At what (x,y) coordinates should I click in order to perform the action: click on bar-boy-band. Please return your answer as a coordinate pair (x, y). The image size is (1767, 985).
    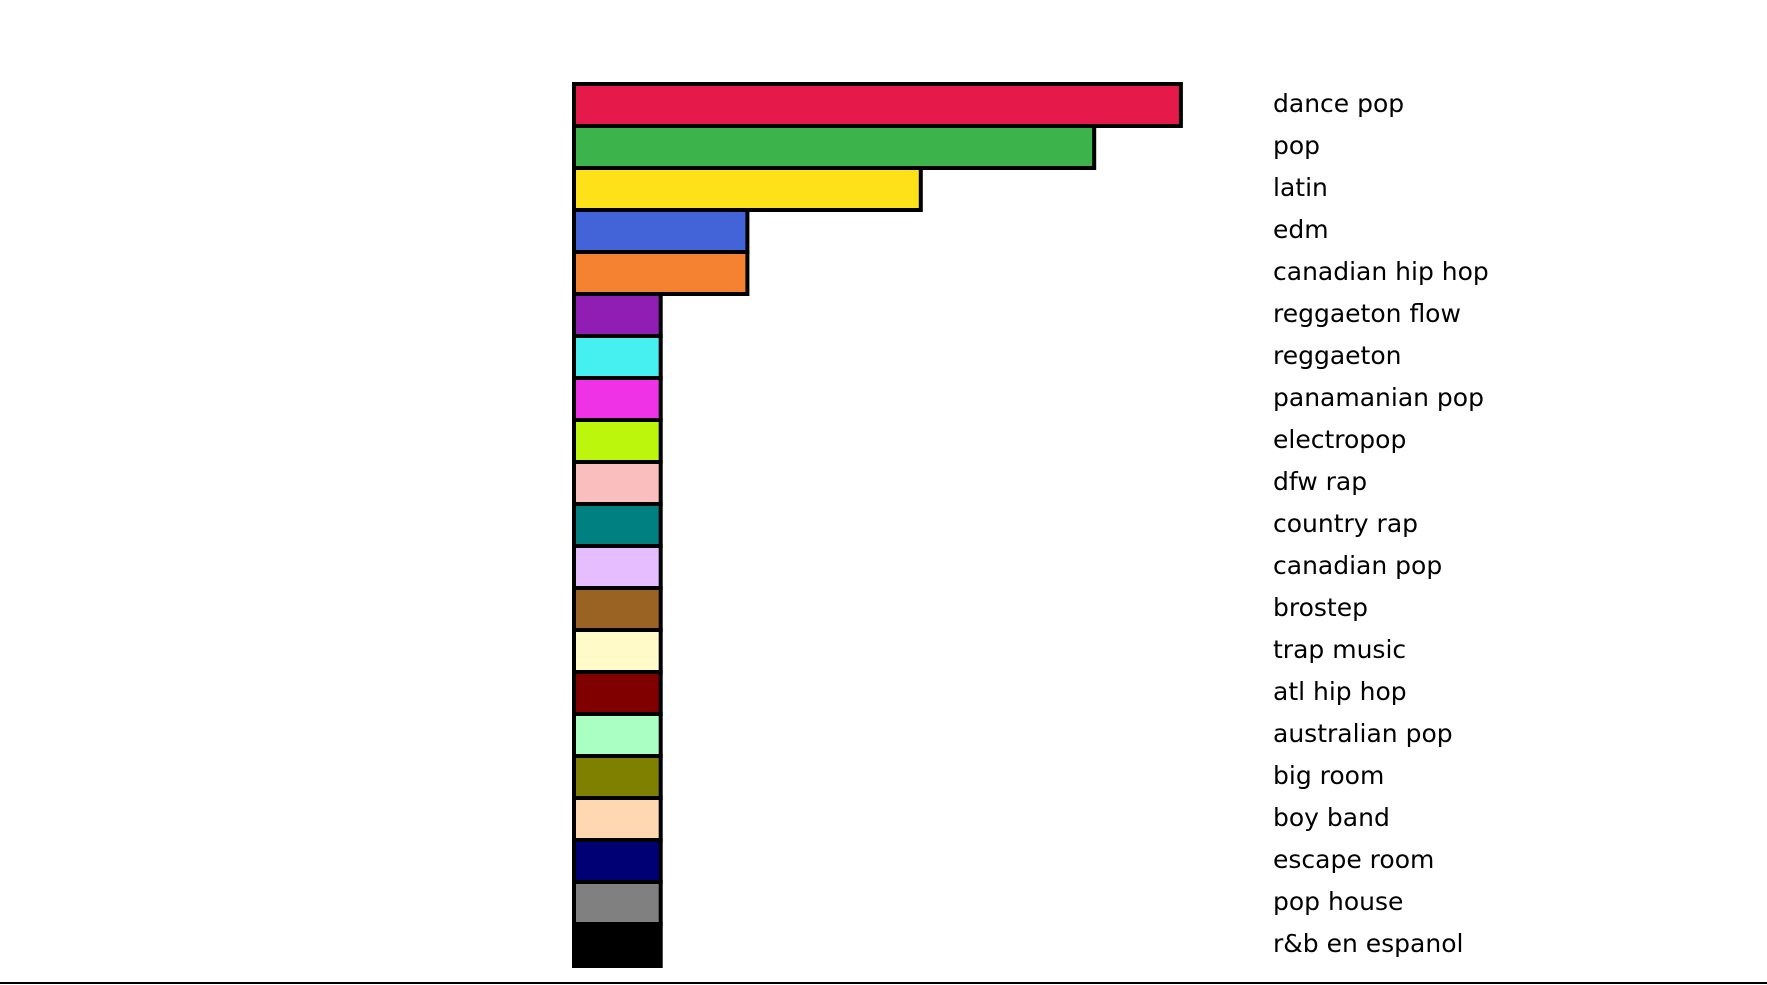
    Looking at the image, I should click on (617, 819).